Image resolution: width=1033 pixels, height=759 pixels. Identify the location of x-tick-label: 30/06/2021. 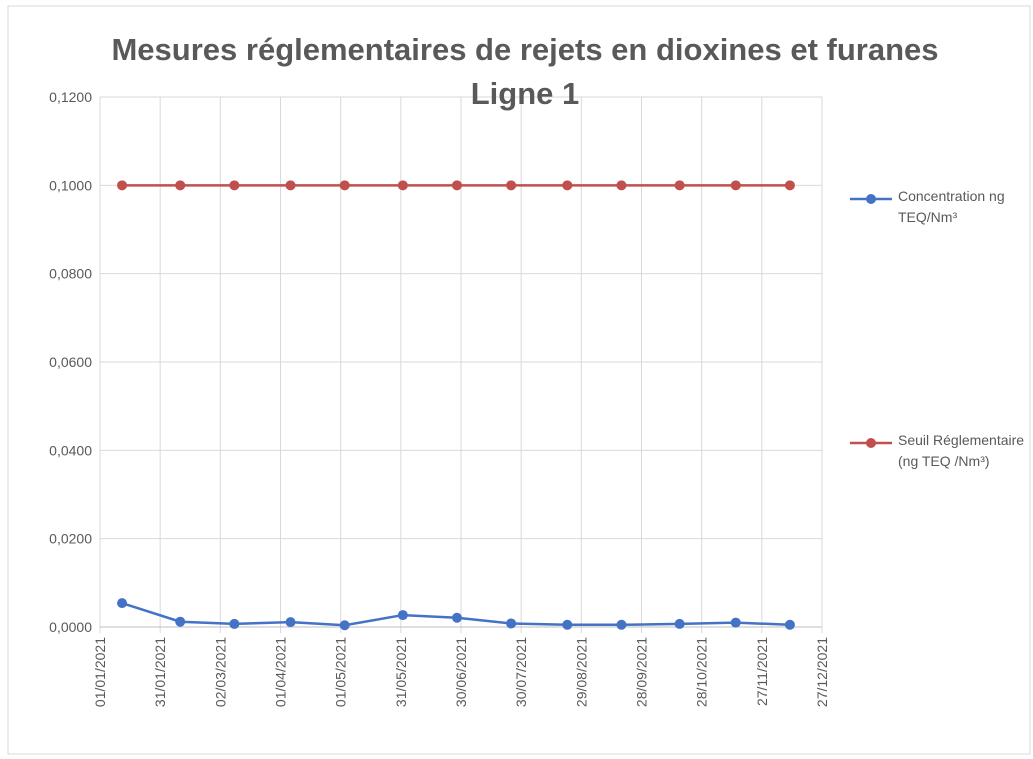
(461, 672).